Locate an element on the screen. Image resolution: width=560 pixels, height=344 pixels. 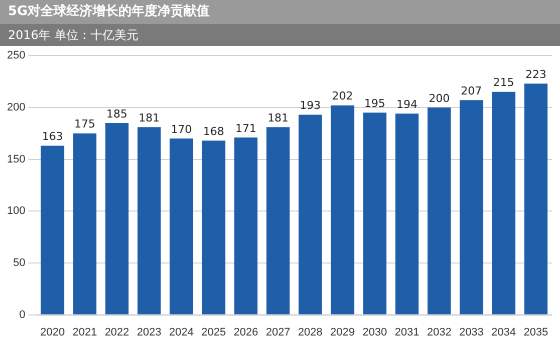
chart-subtitle: 2016年 单位：十亿美元 is located at coordinates (280, 35).